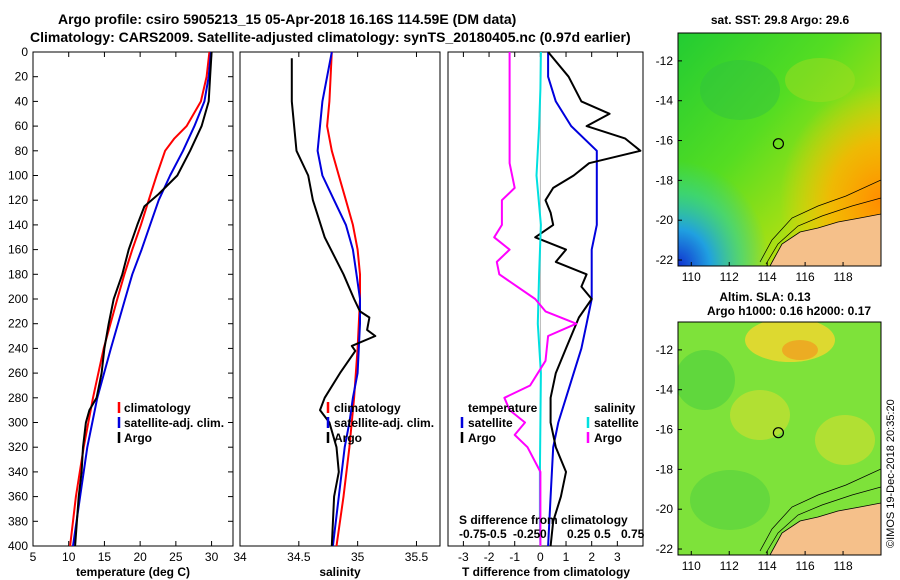  Describe the element at coordinates (18, 176) in the screenshot. I see `depth-tick-label: 100` at that location.